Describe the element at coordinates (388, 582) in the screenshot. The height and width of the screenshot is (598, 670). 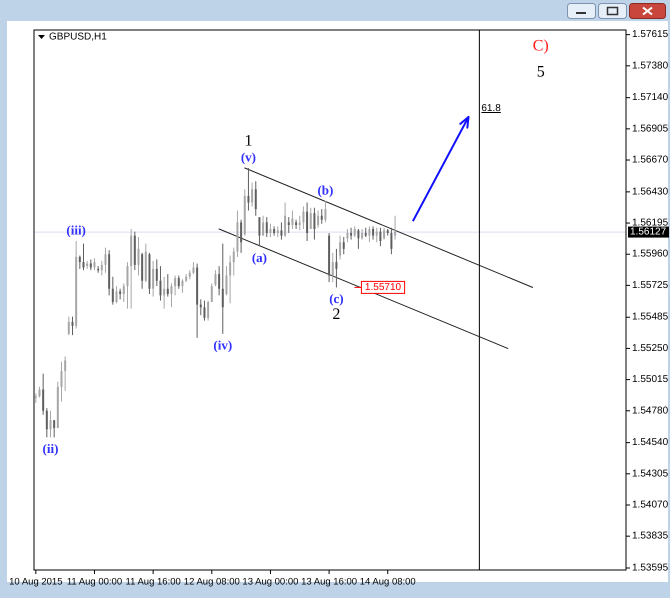
I see `x-tick-label: 14 Aug 08:00` at that location.